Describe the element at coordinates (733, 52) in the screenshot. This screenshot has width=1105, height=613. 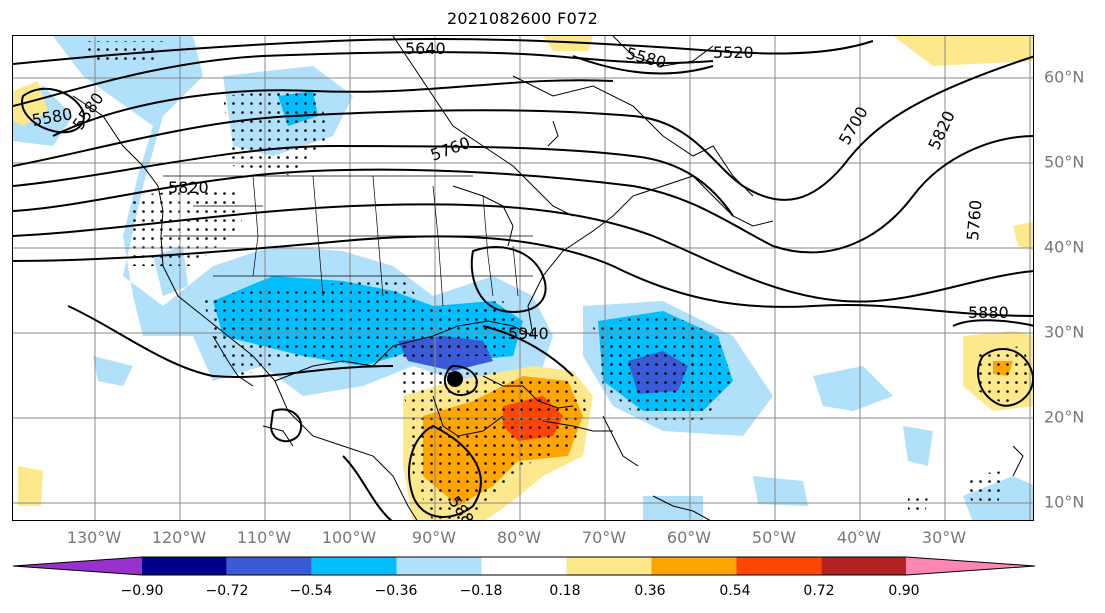
I see `contour-label: 5520` at that location.